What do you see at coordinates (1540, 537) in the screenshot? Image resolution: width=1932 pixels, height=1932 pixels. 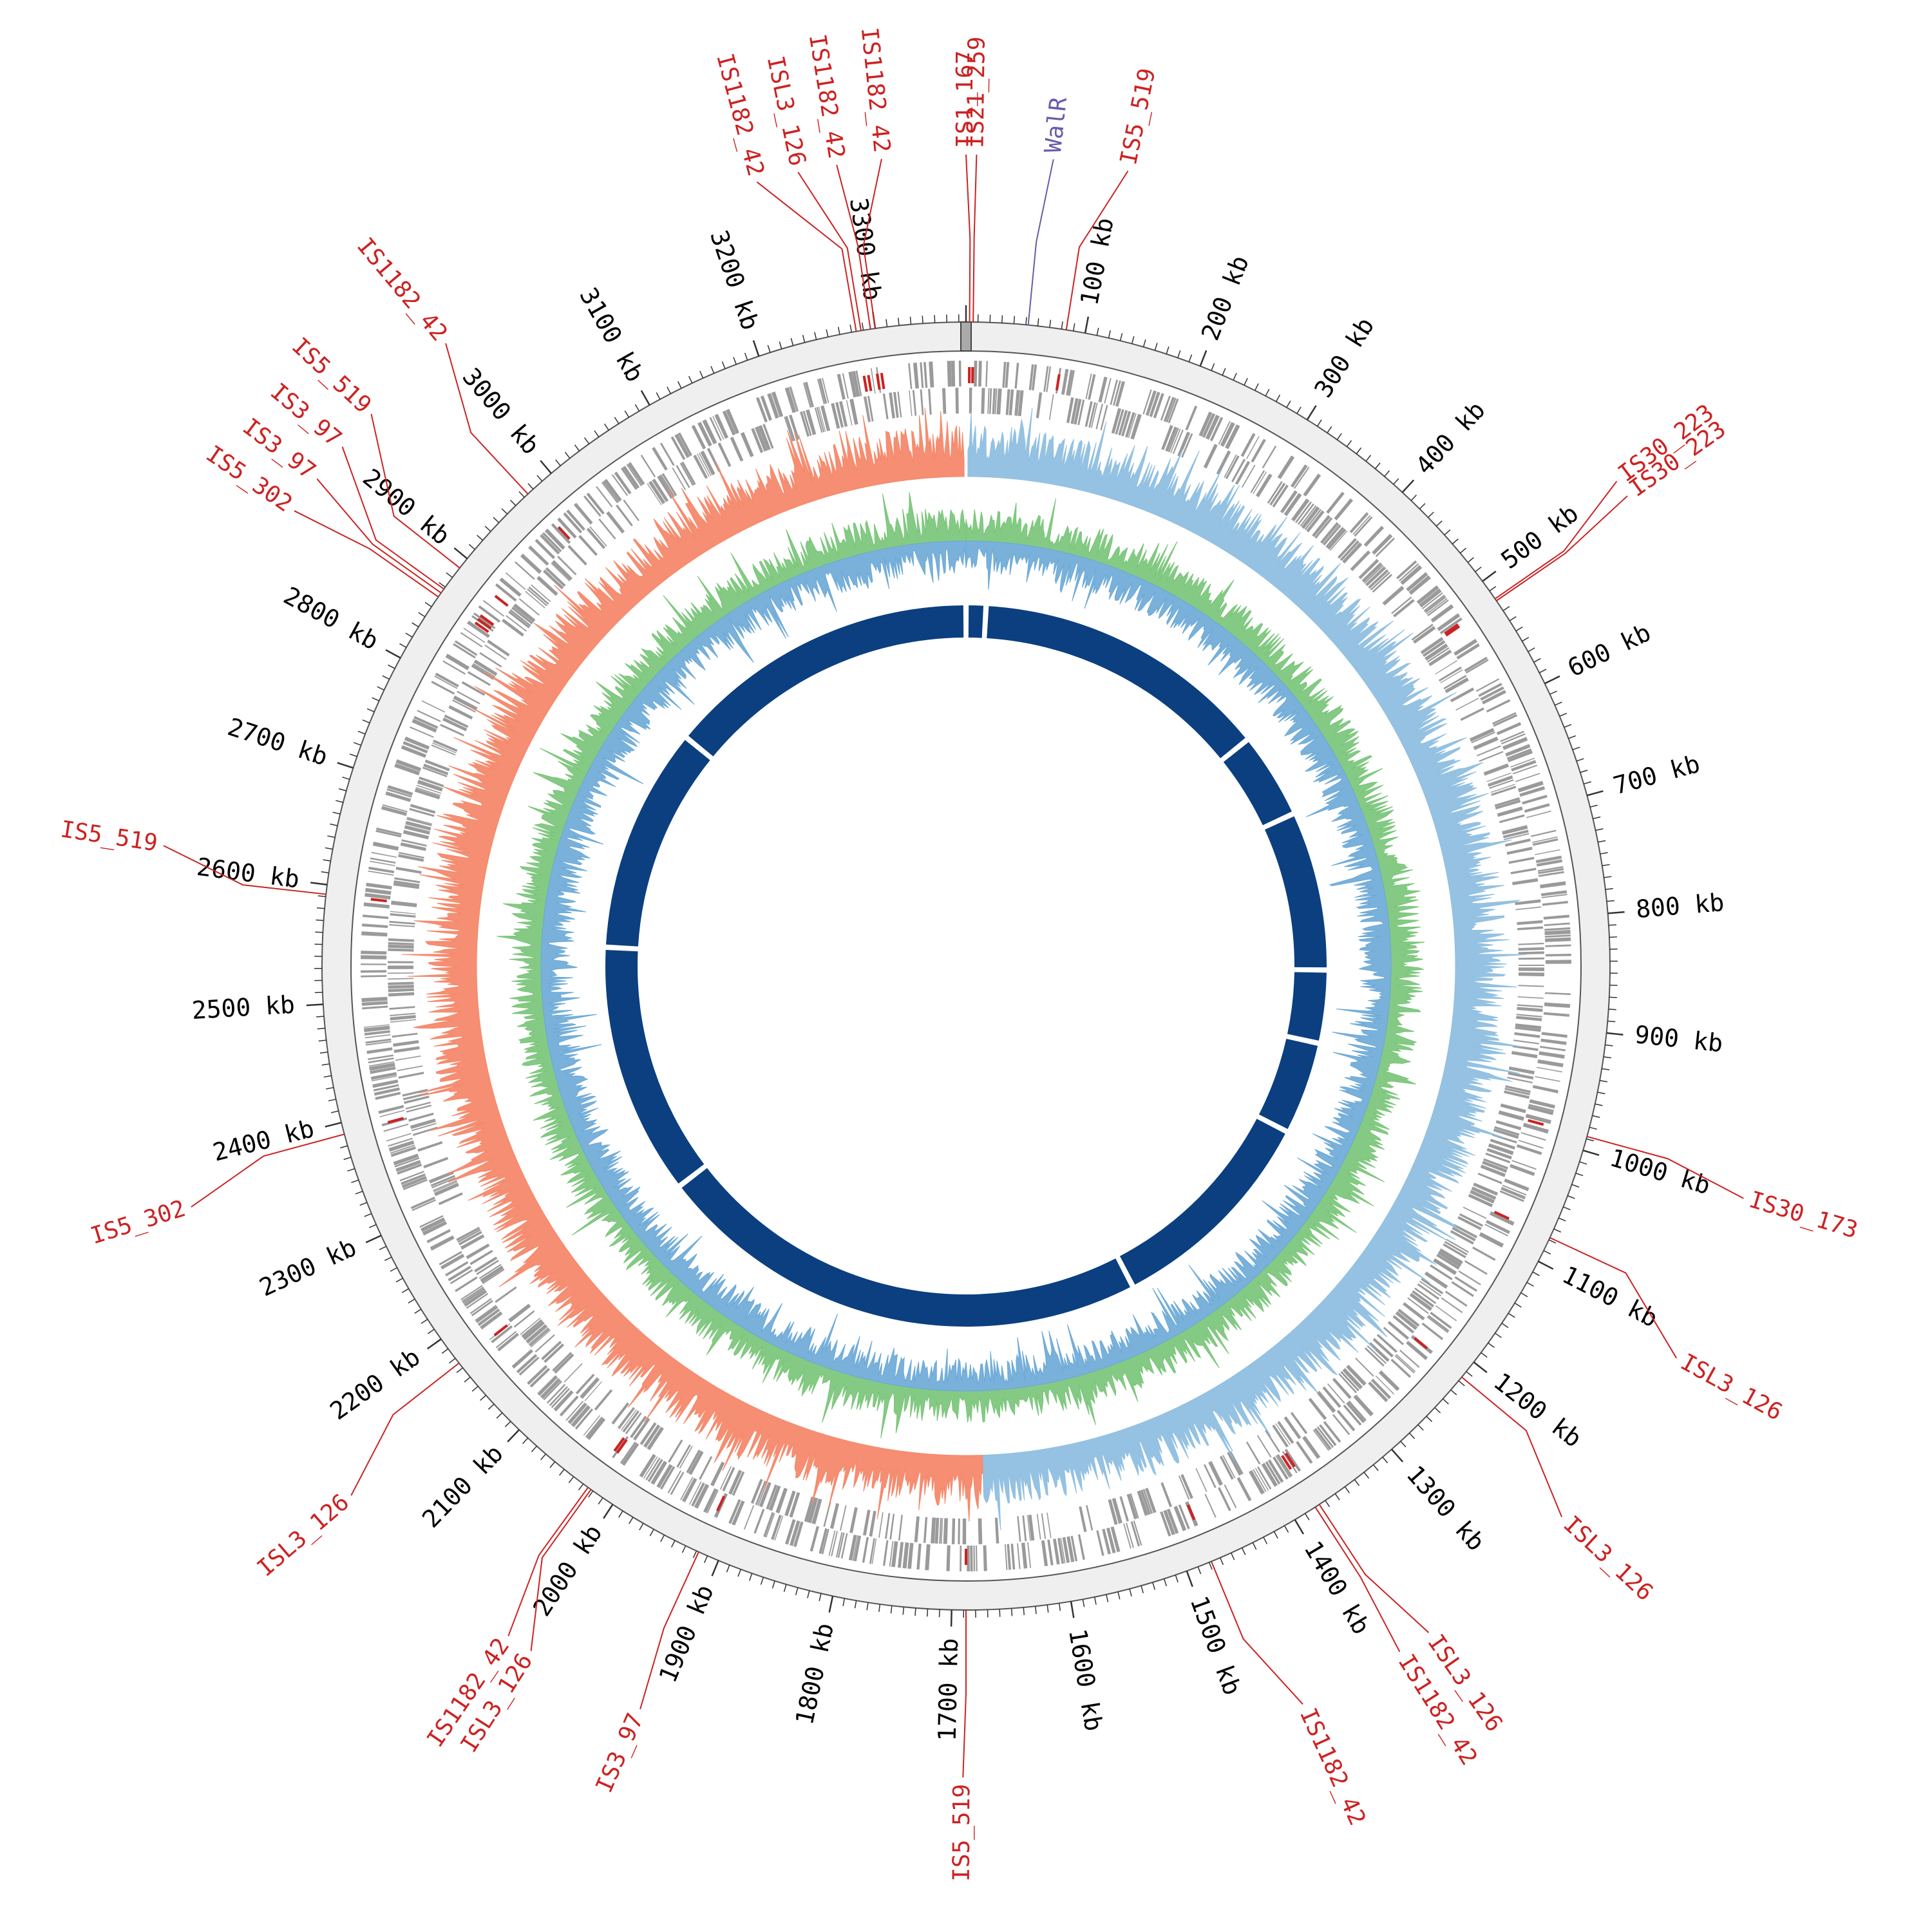 I see `tick-label-group: 500 kb` at bounding box center [1540, 537].